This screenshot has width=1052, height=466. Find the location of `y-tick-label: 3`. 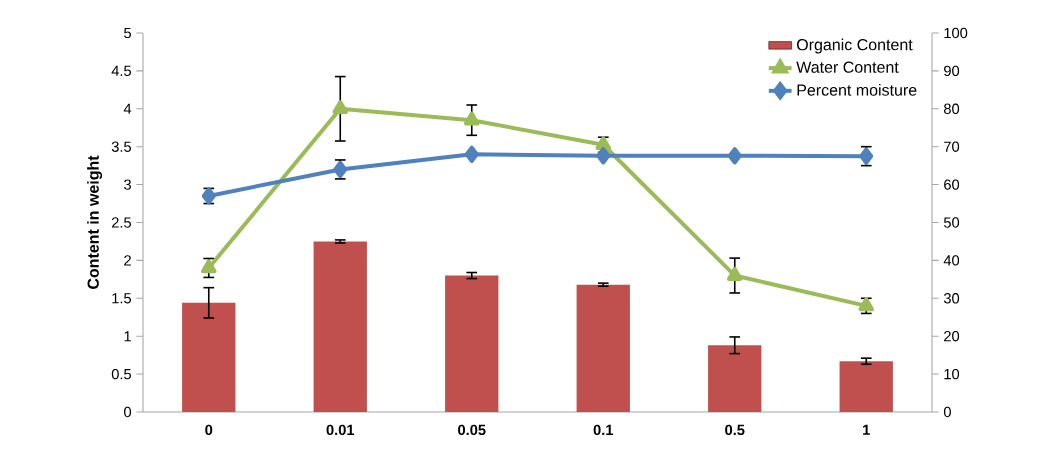

y-tick-label: 3 is located at coordinates (127, 184).